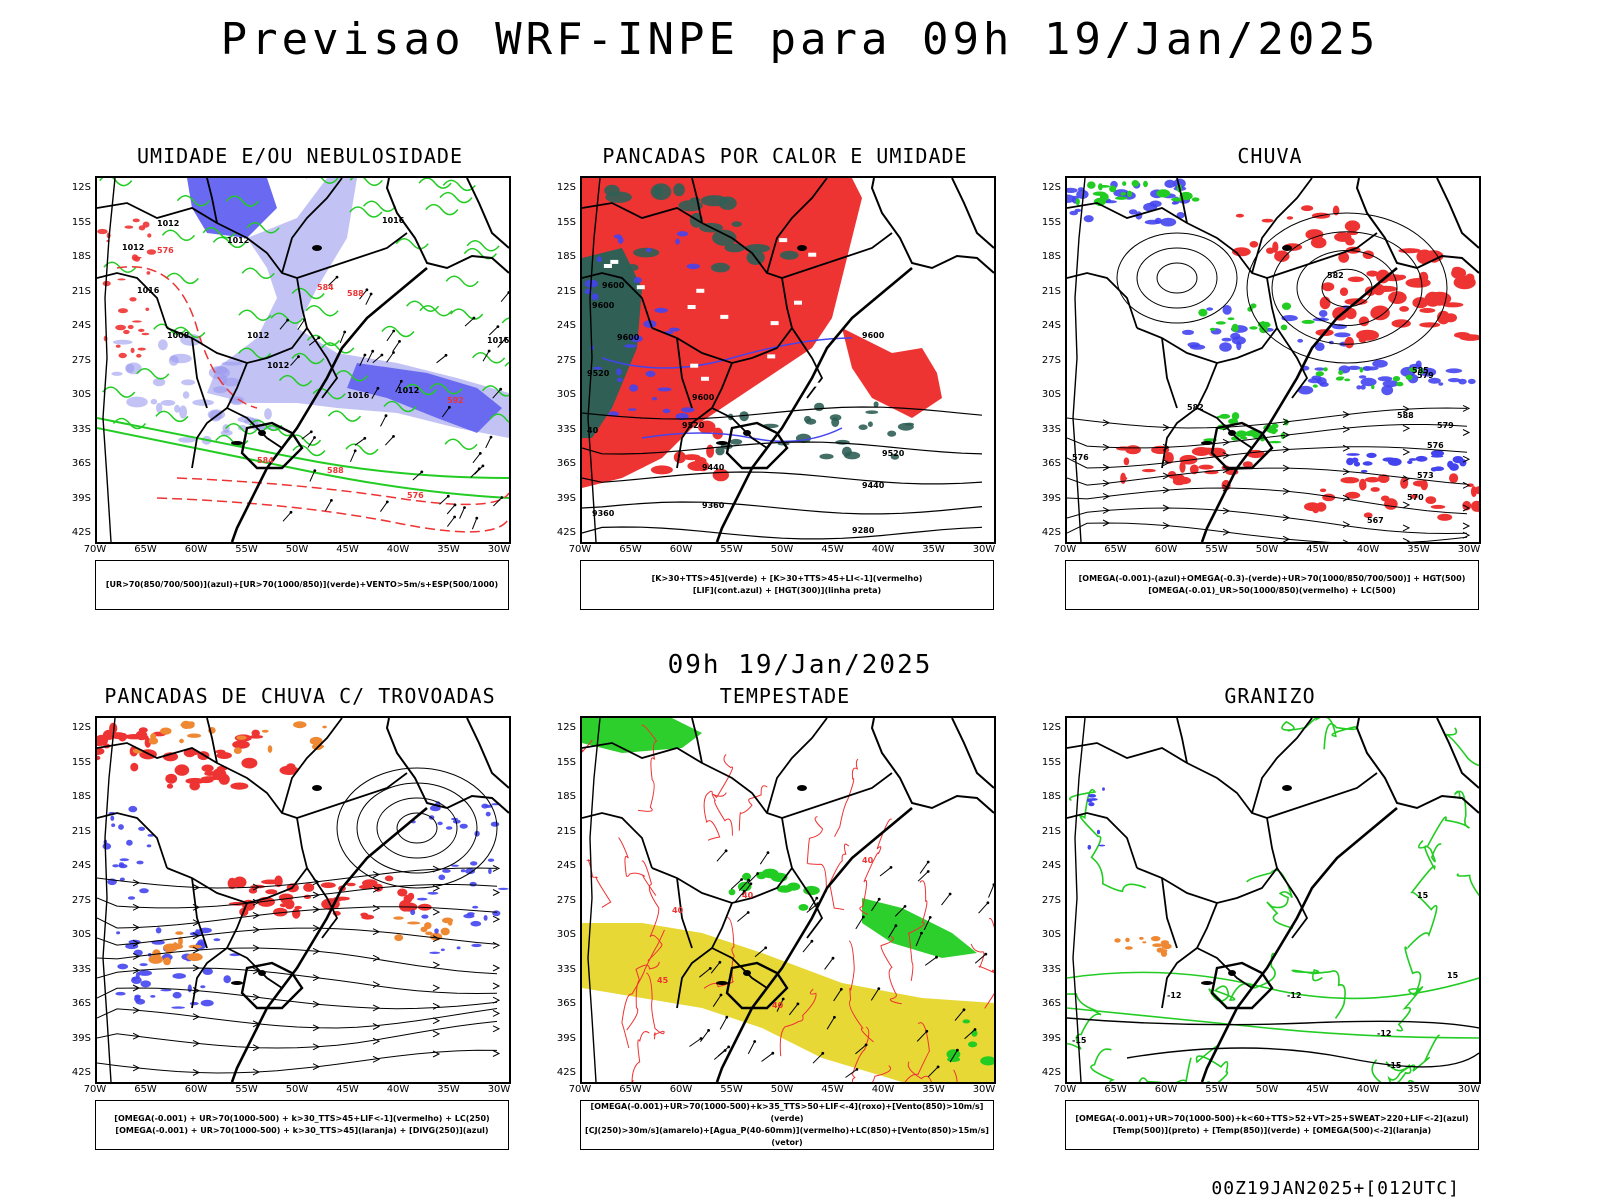  Describe the element at coordinates (785, 696) in the screenshot. I see `panel-title: TEMPESTADE` at that location.